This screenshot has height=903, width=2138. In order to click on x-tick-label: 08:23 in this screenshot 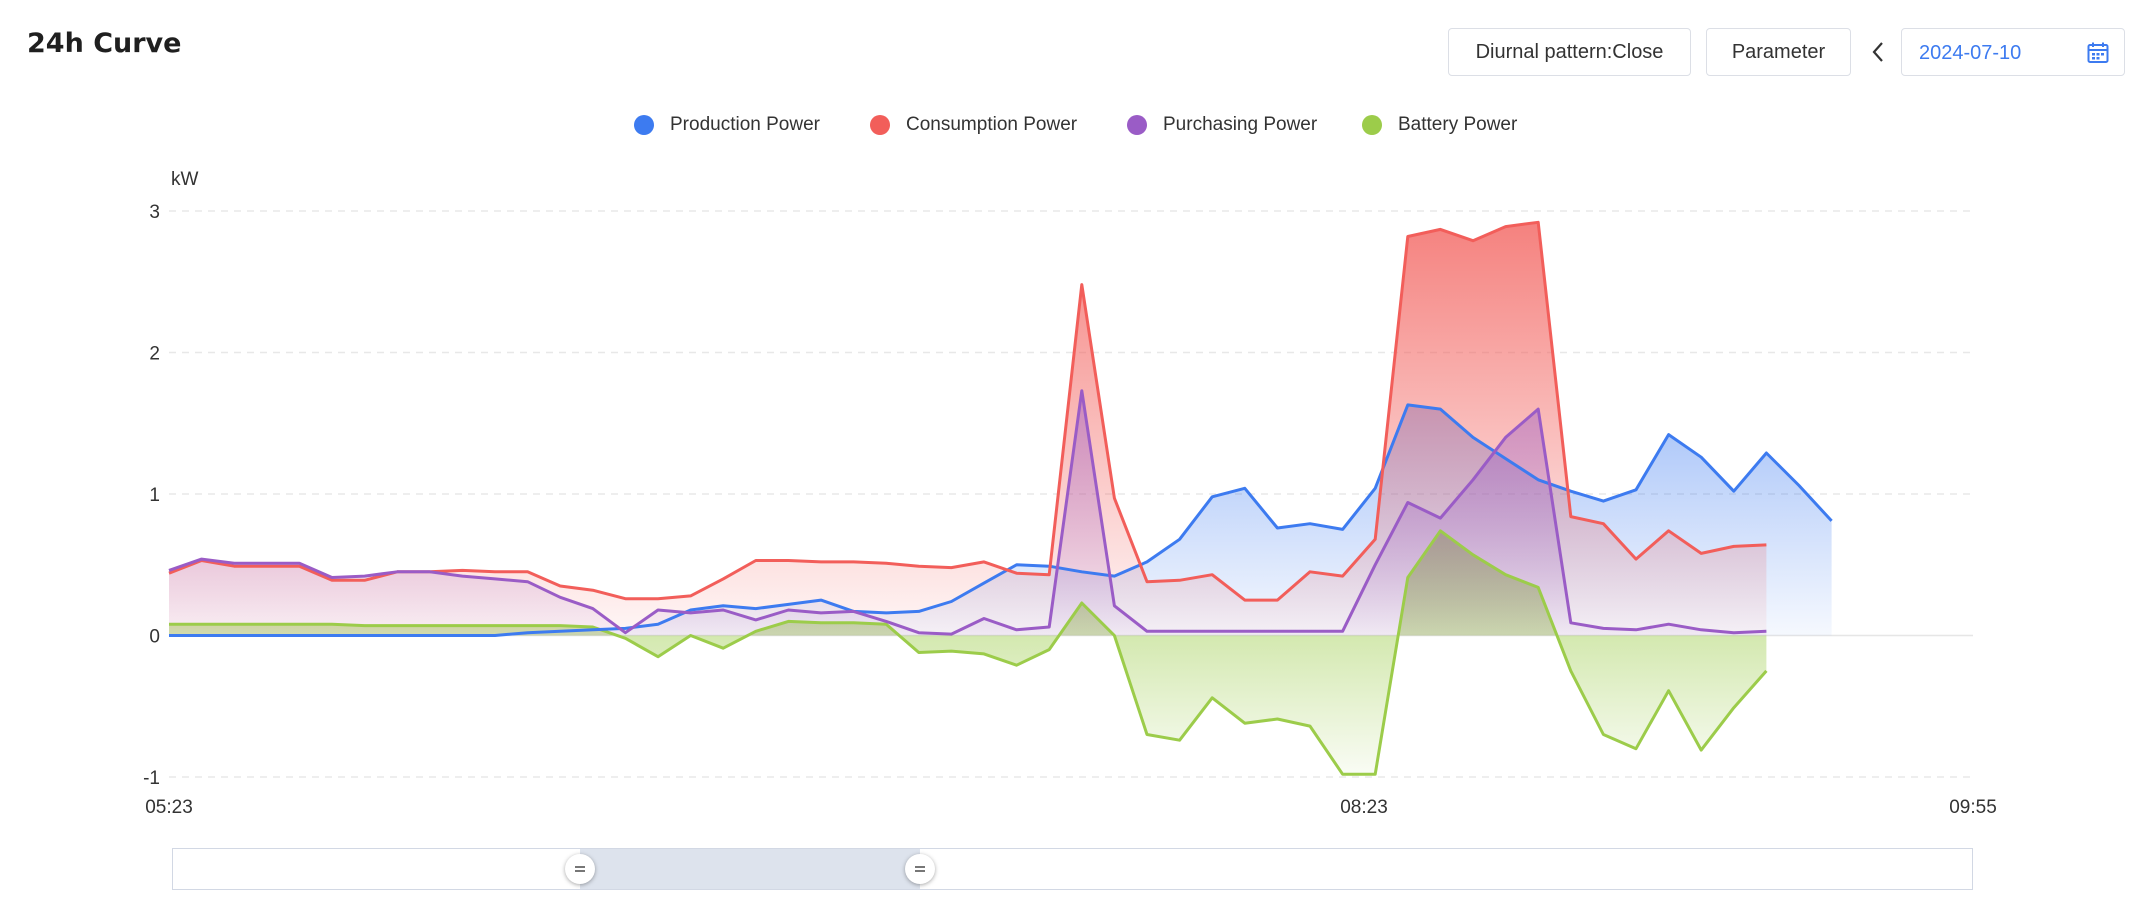, I will do `click(1364, 807)`.